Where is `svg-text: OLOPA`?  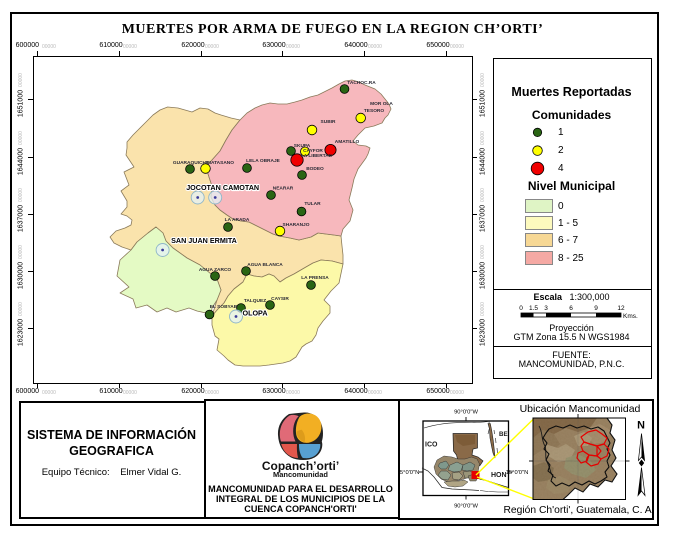
svg-text: OLOPA is located at coordinates (254, 313).